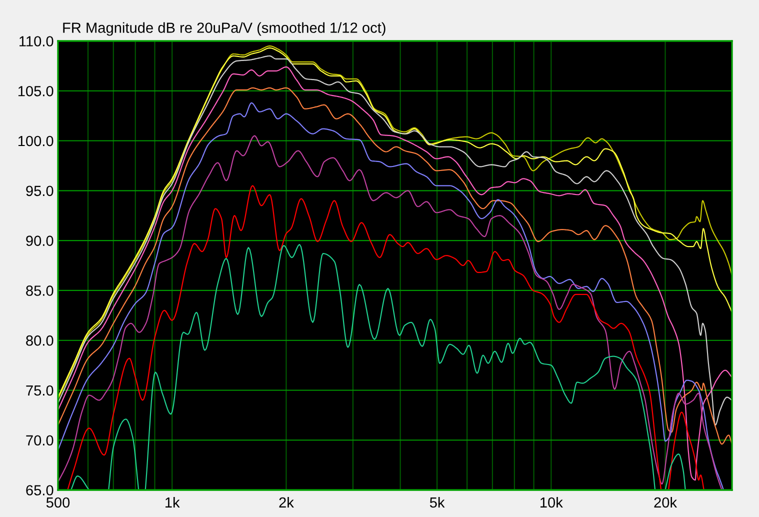 This screenshot has width=759, height=517. I want to click on y-tick-label: 100.0, so click(36, 141).